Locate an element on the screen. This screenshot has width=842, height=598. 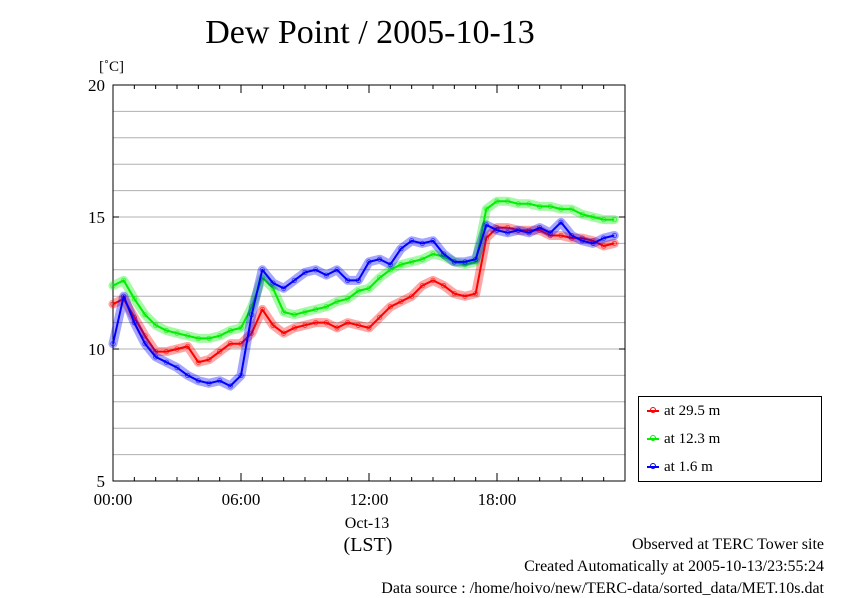
x-tick-label: 12:00 is located at coordinates (369, 499).